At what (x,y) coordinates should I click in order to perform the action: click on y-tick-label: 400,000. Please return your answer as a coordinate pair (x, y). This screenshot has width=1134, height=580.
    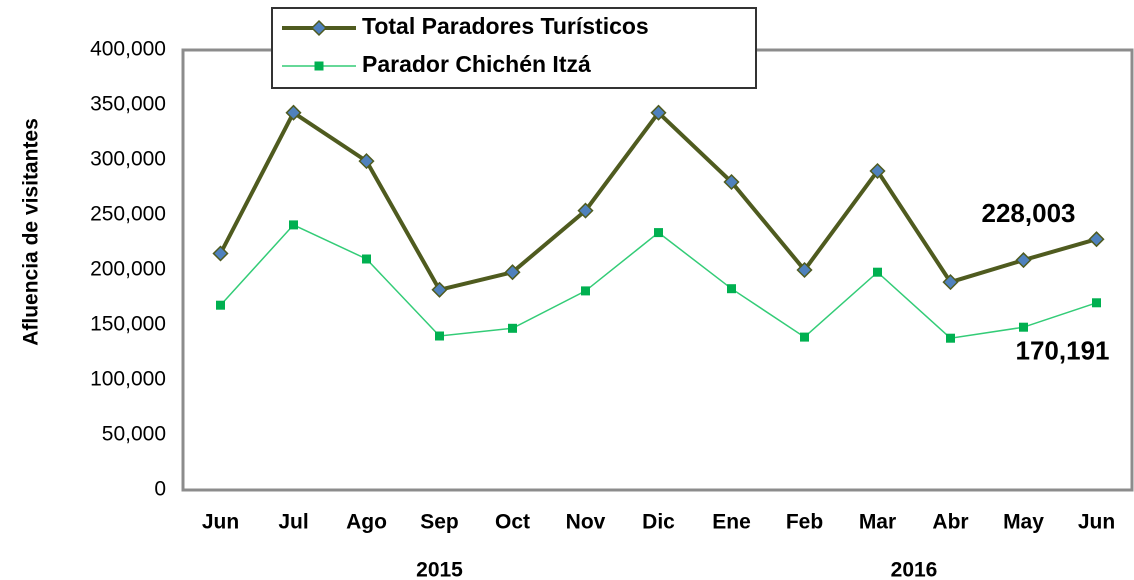
    Looking at the image, I should click on (128, 49).